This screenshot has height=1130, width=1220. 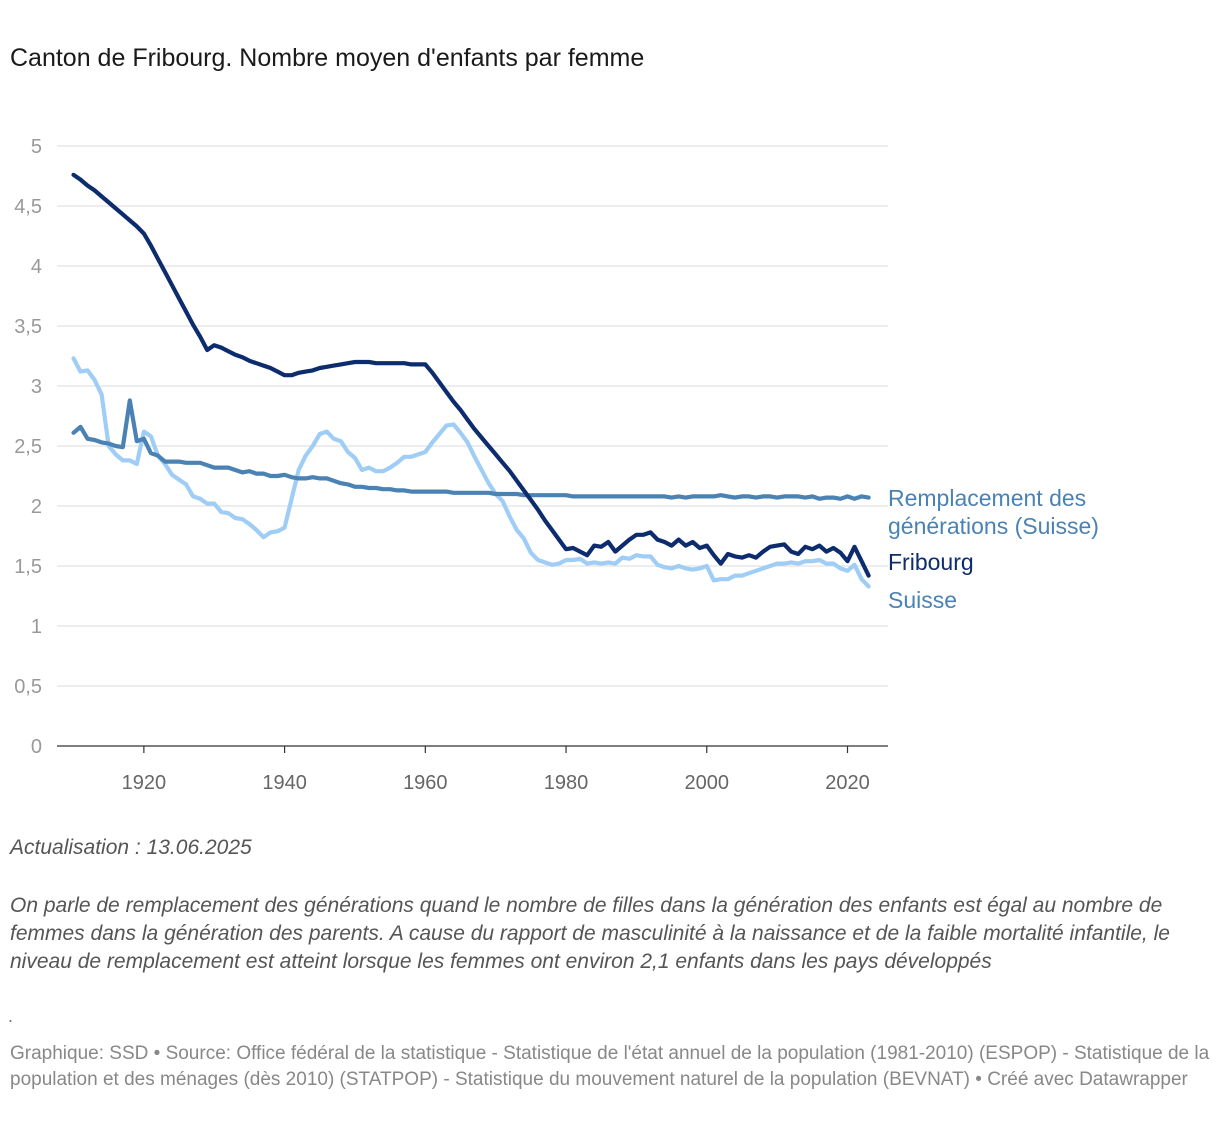 What do you see at coordinates (36, 267) in the screenshot?
I see `y-tick-label: 4` at bounding box center [36, 267].